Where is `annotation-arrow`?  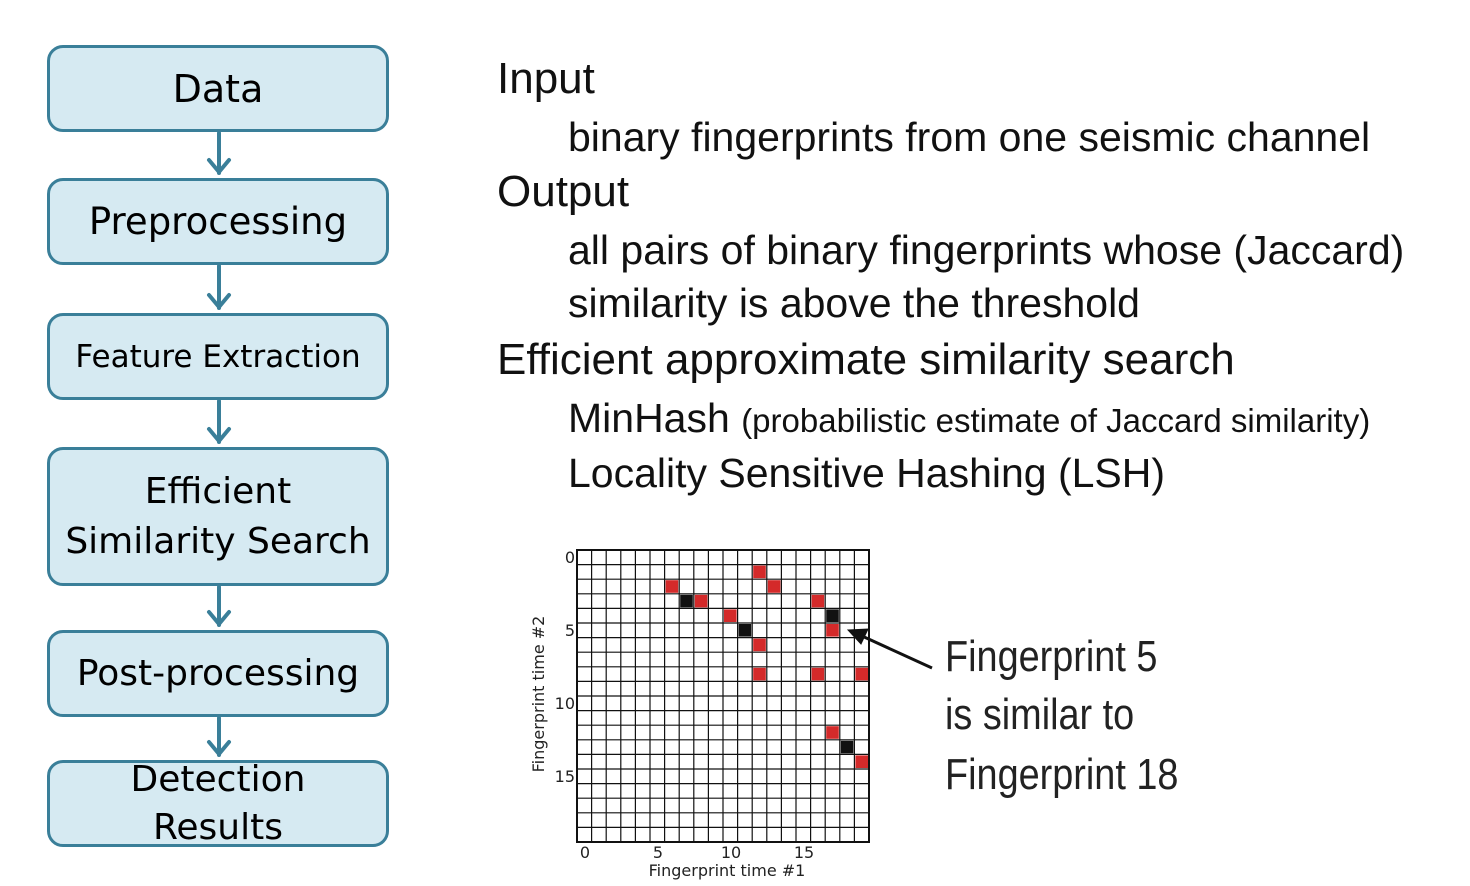
annotation-arrow is located at coordinates (889, 649).